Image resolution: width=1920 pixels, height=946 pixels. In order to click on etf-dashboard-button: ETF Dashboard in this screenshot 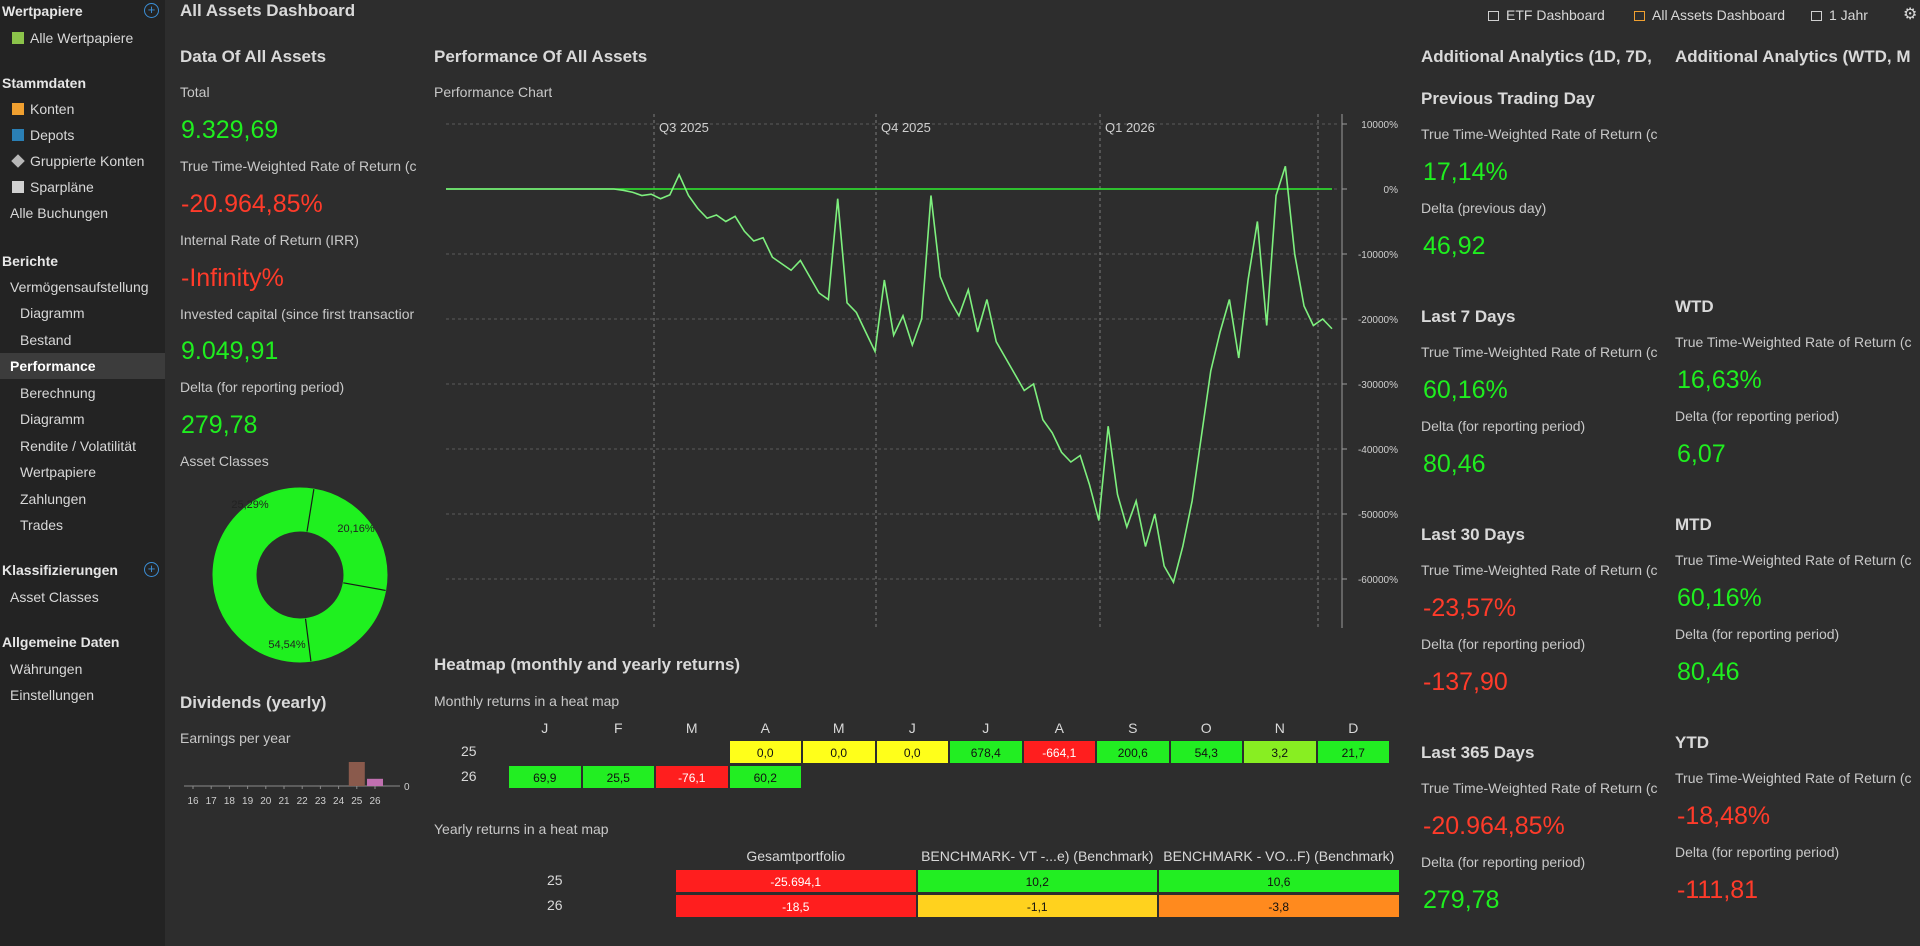, I will do `click(1546, 15)`.